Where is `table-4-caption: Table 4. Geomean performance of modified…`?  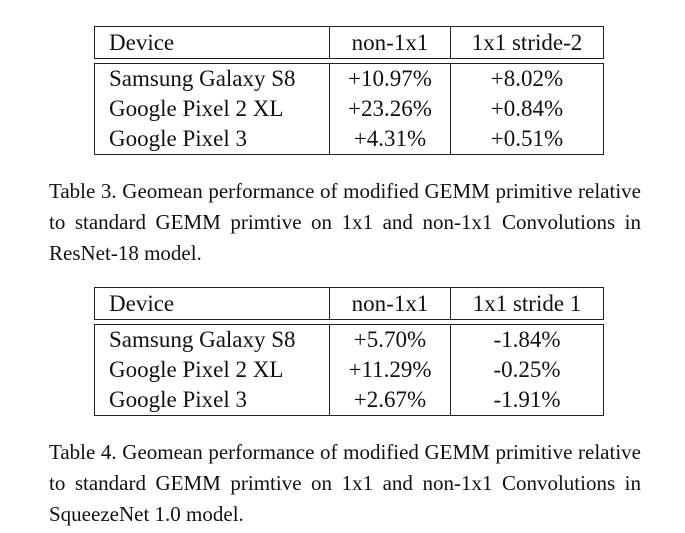 table-4-caption: Table 4. Geomean performance of modified… is located at coordinates (345, 483).